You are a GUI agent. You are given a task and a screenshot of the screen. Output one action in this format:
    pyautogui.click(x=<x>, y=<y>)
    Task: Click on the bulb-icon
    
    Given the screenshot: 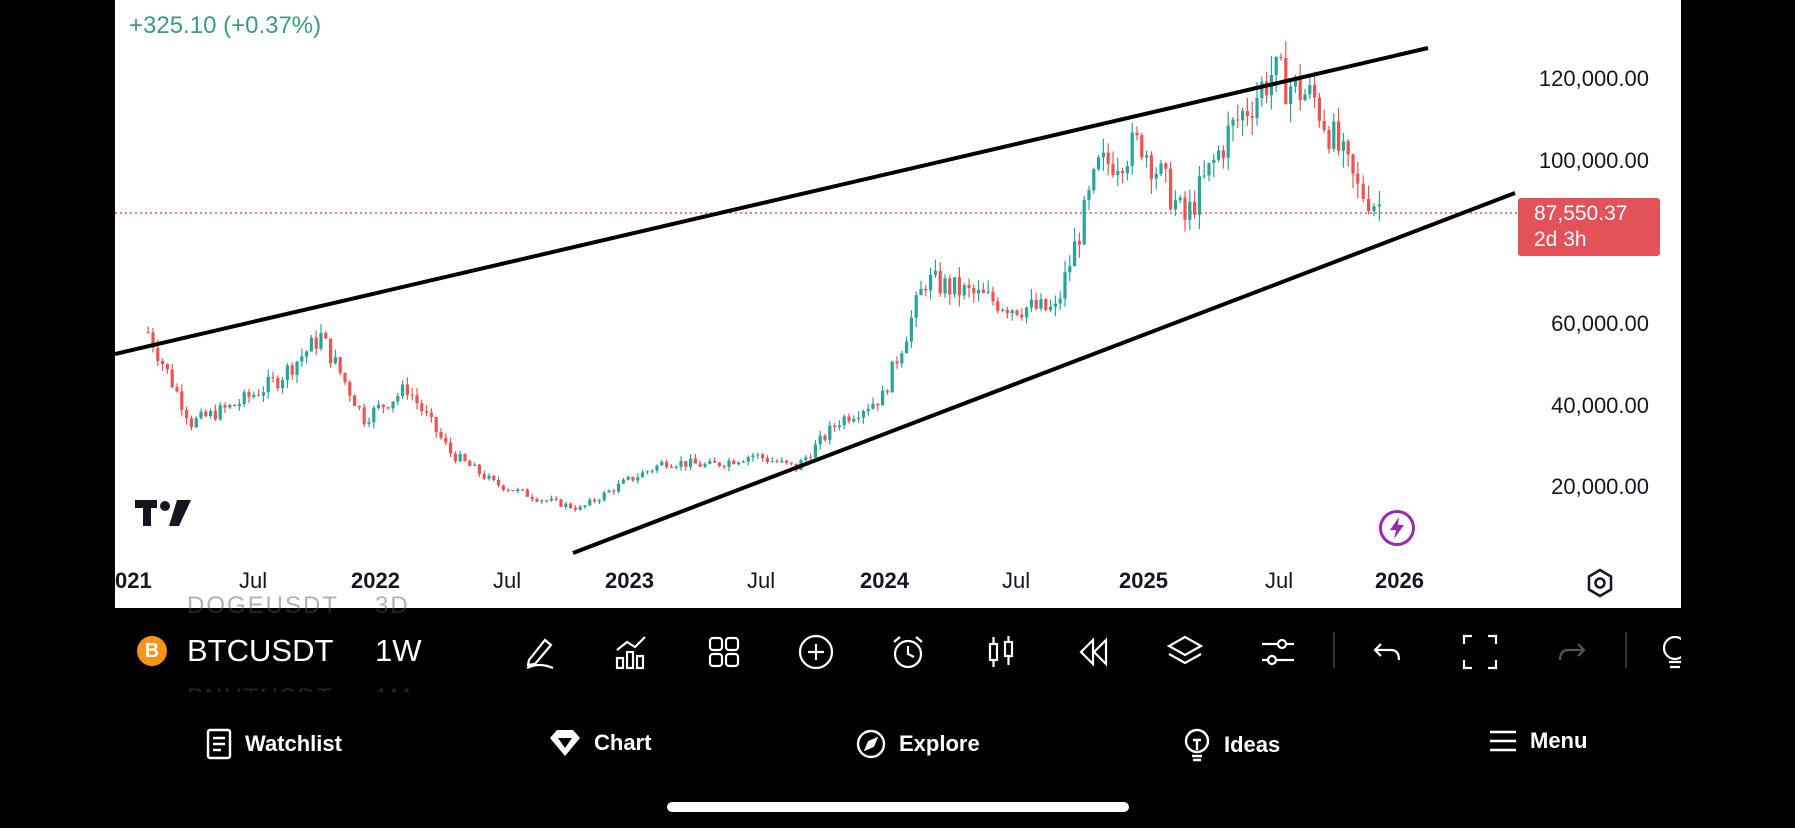 What is the action you would take?
    pyautogui.click(x=1668, y=652)
    